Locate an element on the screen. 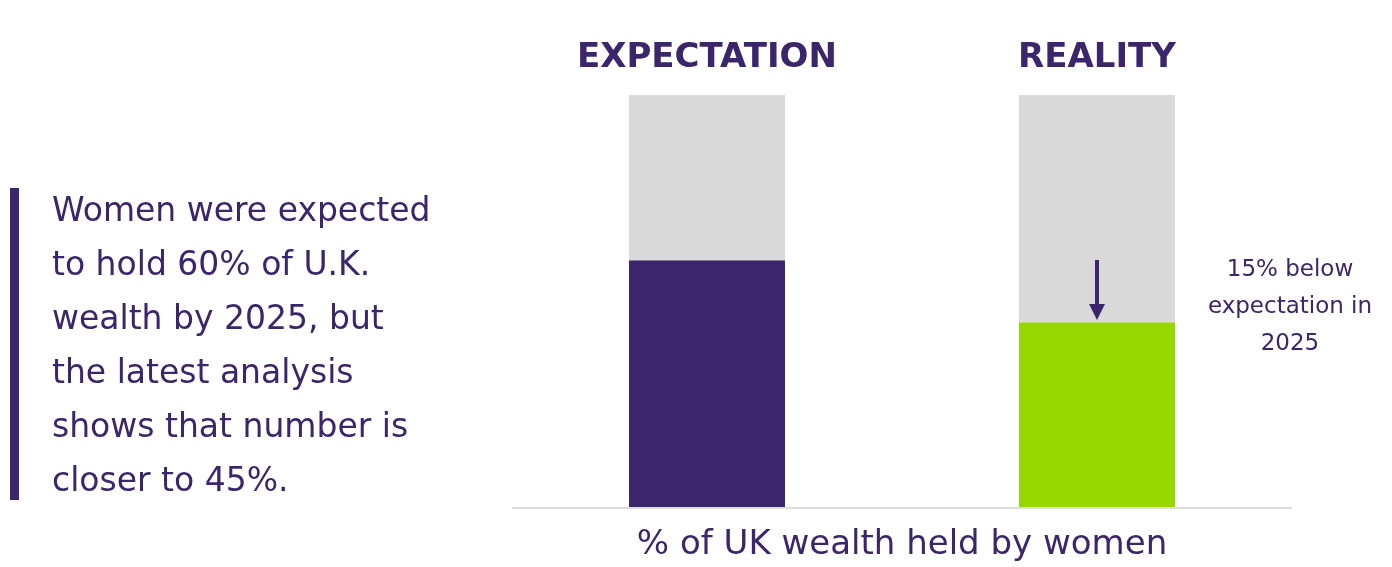 This screenshot has width=1392, height=567. x-tick-label: EXPECTATION is located at coordinates (707, 55).